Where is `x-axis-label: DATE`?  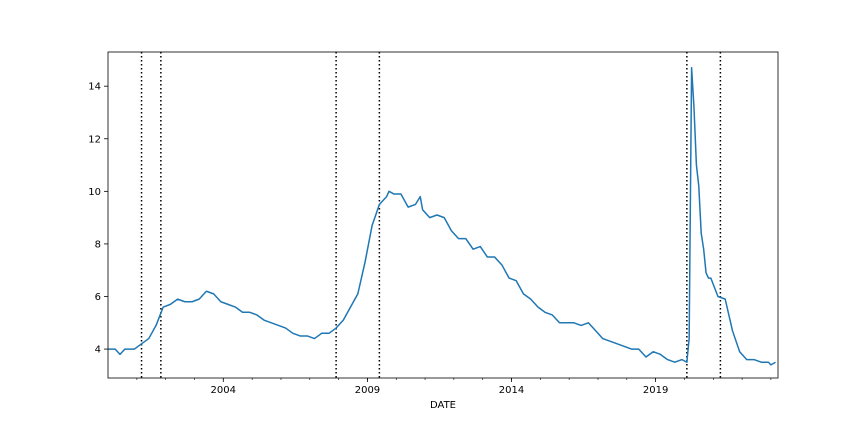 x-axis-label: DATE is located at coordinates (443, 405).